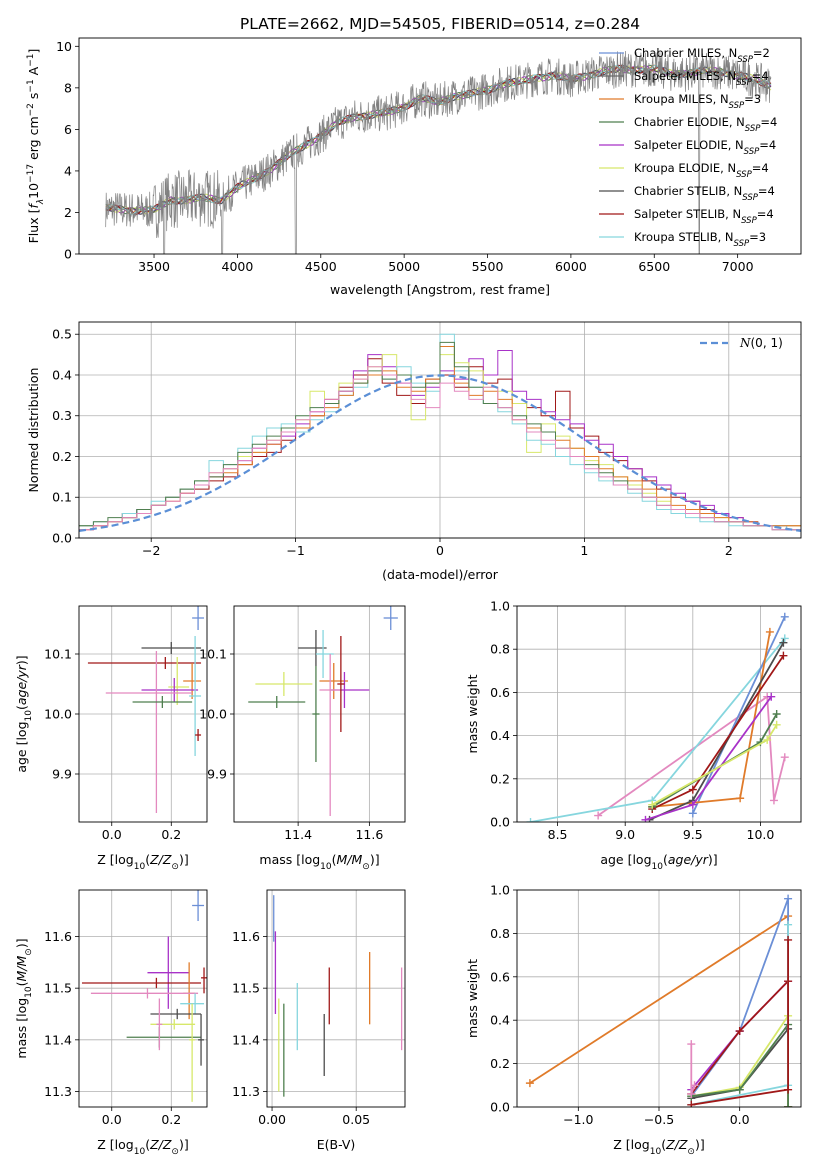 This screenshot has width=819, height=1170. Describe the element at coordinates (705, 124) in the screenshot. I see `legend-entry: Chabrier ELODIE, NSSP=4` at that location.